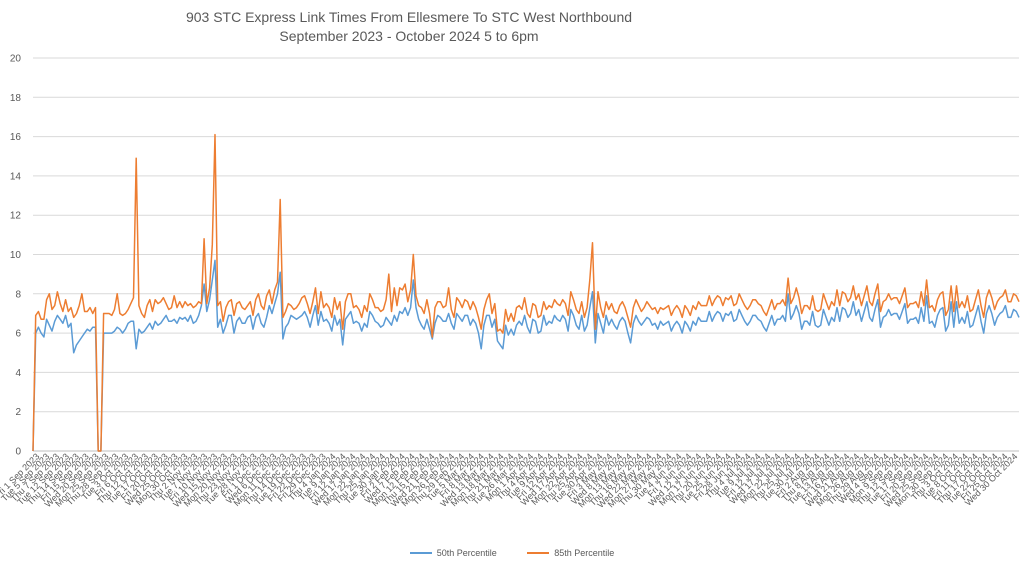  What do you see at coordinates (18, 412) in the screenshot?
I see `y-tick-label: 2` at bounding box center [18, 412].